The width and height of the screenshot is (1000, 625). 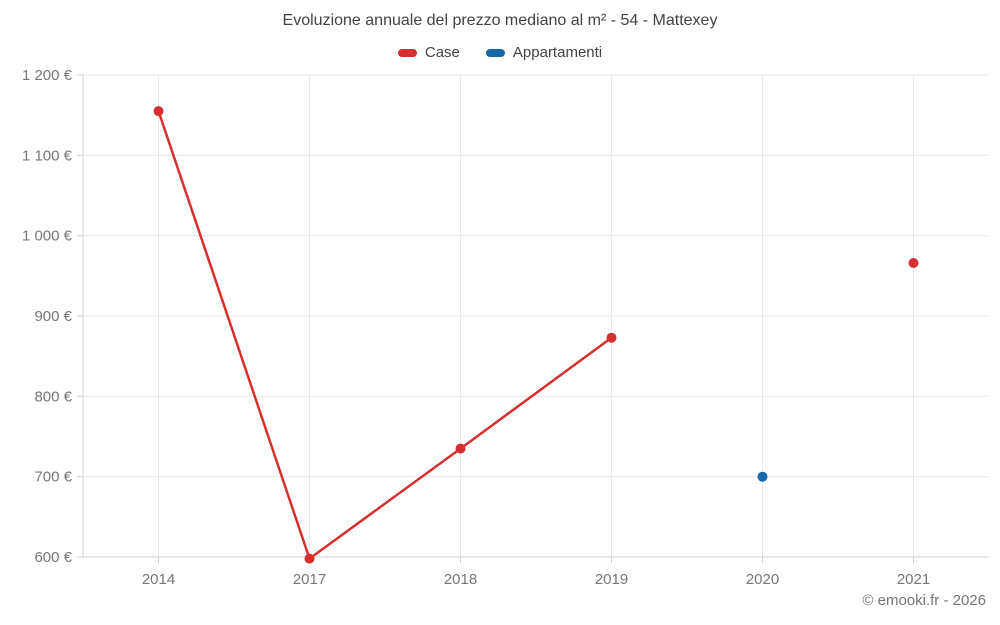 What do you see at coordinates (442, 52) in the screenshot?
I see `legend-label-case: Case` at bounding box center [442, 52].